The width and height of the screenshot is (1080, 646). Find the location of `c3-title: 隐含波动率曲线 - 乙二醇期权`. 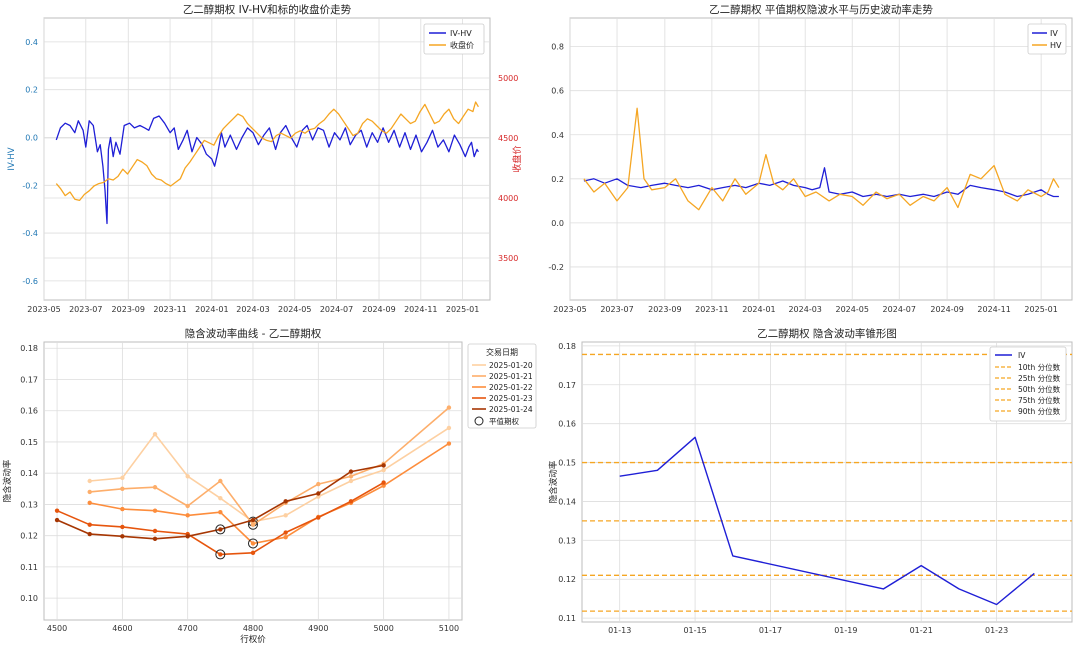

c3-title: 隐含波动率曲线 - 乙二醇期权 is located at coordinates (253, 333).